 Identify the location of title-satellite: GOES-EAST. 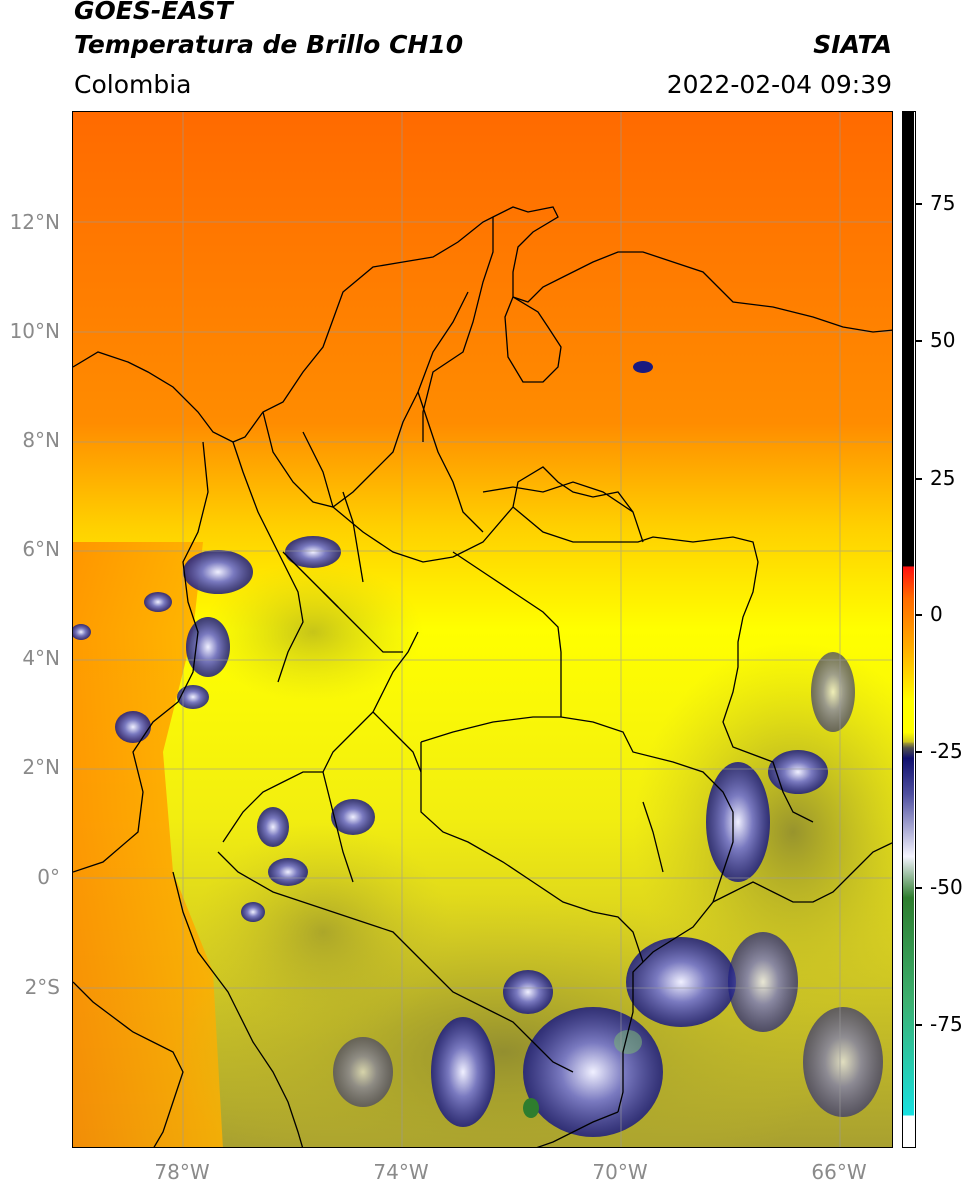
(153, 12).